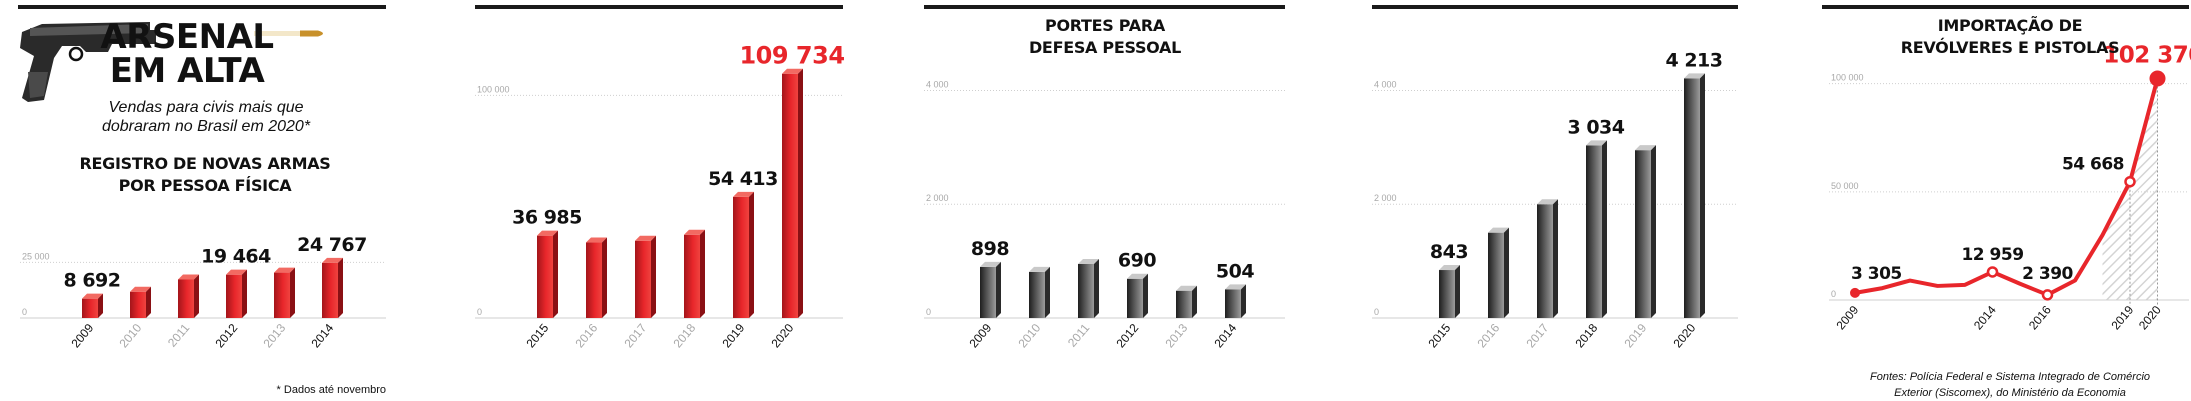 Image resolution: width=2191 pixels, height=401 pixels. Describe the element at coordinates (206, 107) in the screenshot. I see `subtitle-line-1: Vendas para civis mais que` at that location.